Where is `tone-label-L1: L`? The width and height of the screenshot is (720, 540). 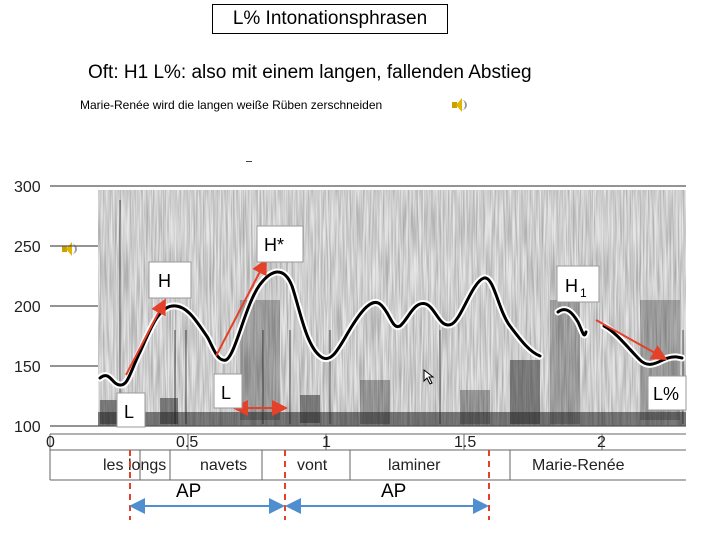 tone-label-L1: L is located at coordinates (131, 410).